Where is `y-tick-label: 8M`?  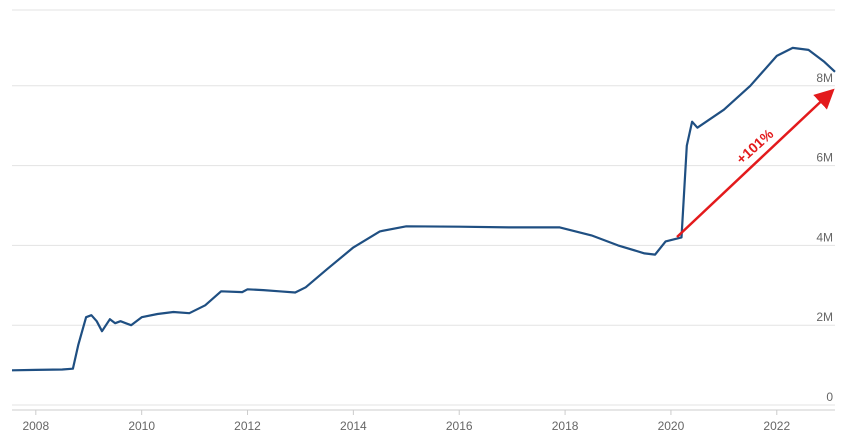 y-tick-label: 8M is located at coordinates (824, 78).